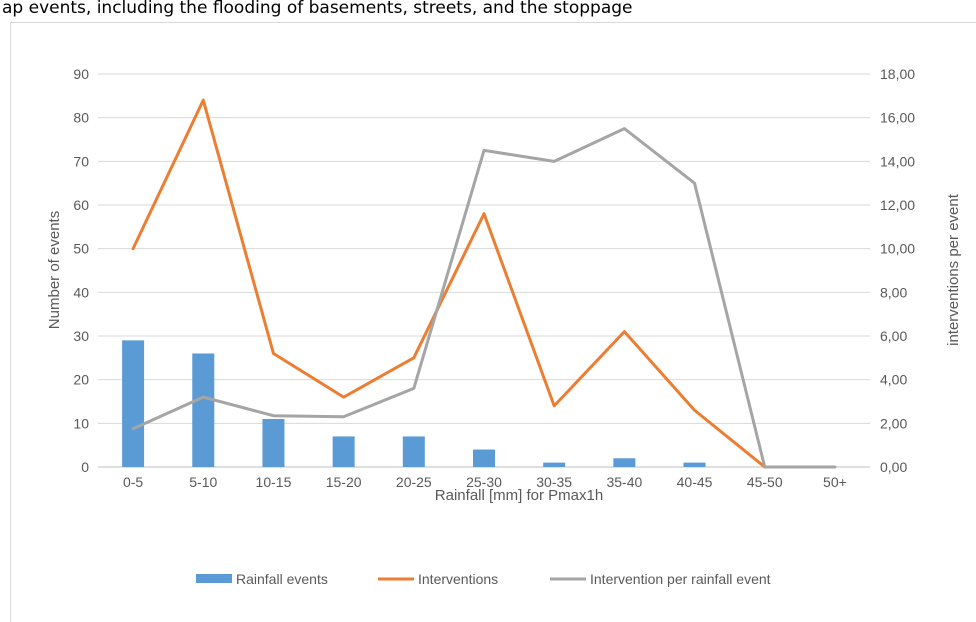  What do you see at coordinates (554, 482) in the screenshot?
I see `x-tick-label: 30-35` at bounding box center [554, 482].